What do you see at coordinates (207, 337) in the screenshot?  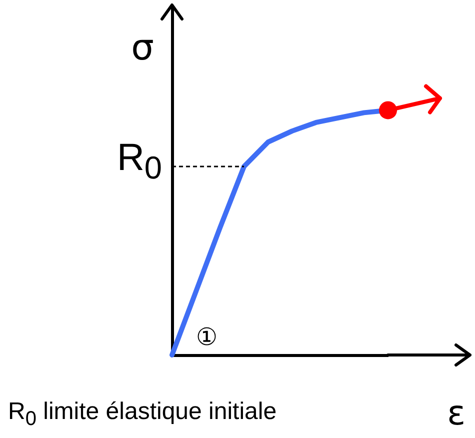 I see `annotation: ①` at bounding box center [207, 337].